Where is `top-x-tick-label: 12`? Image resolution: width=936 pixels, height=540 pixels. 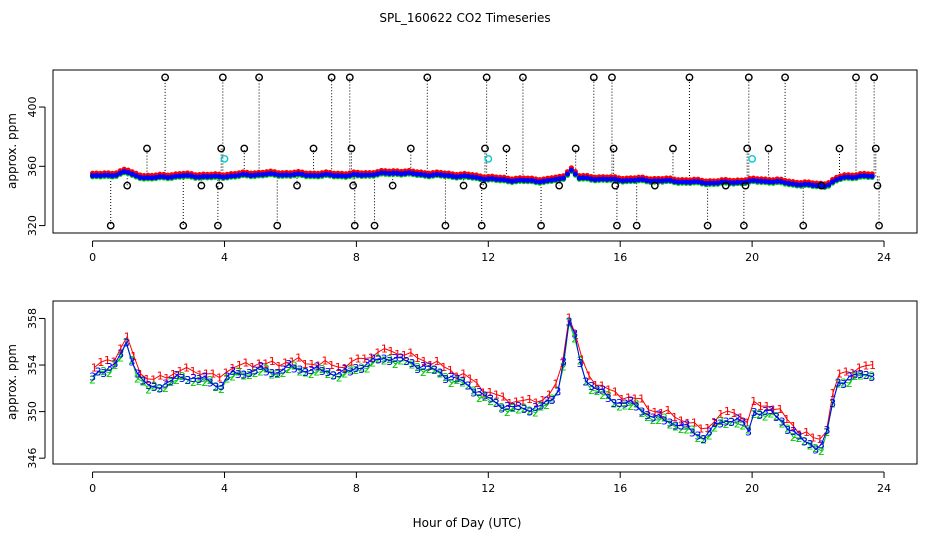
top-x-tick-label: 12 is located at coordinates (488, 257).